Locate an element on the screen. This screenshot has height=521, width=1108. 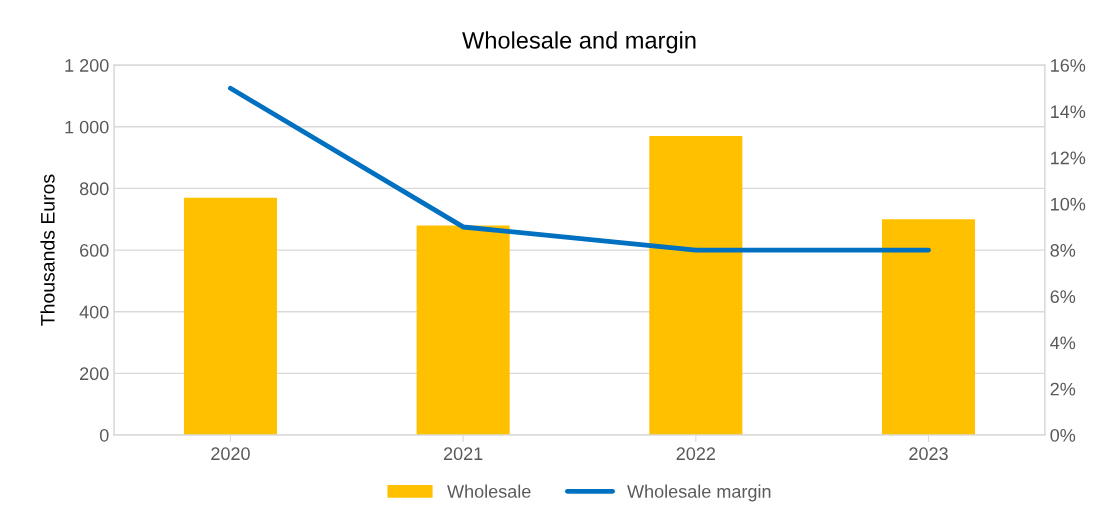
legend-label: Wholesale margin is located at coordinates (699, 493).